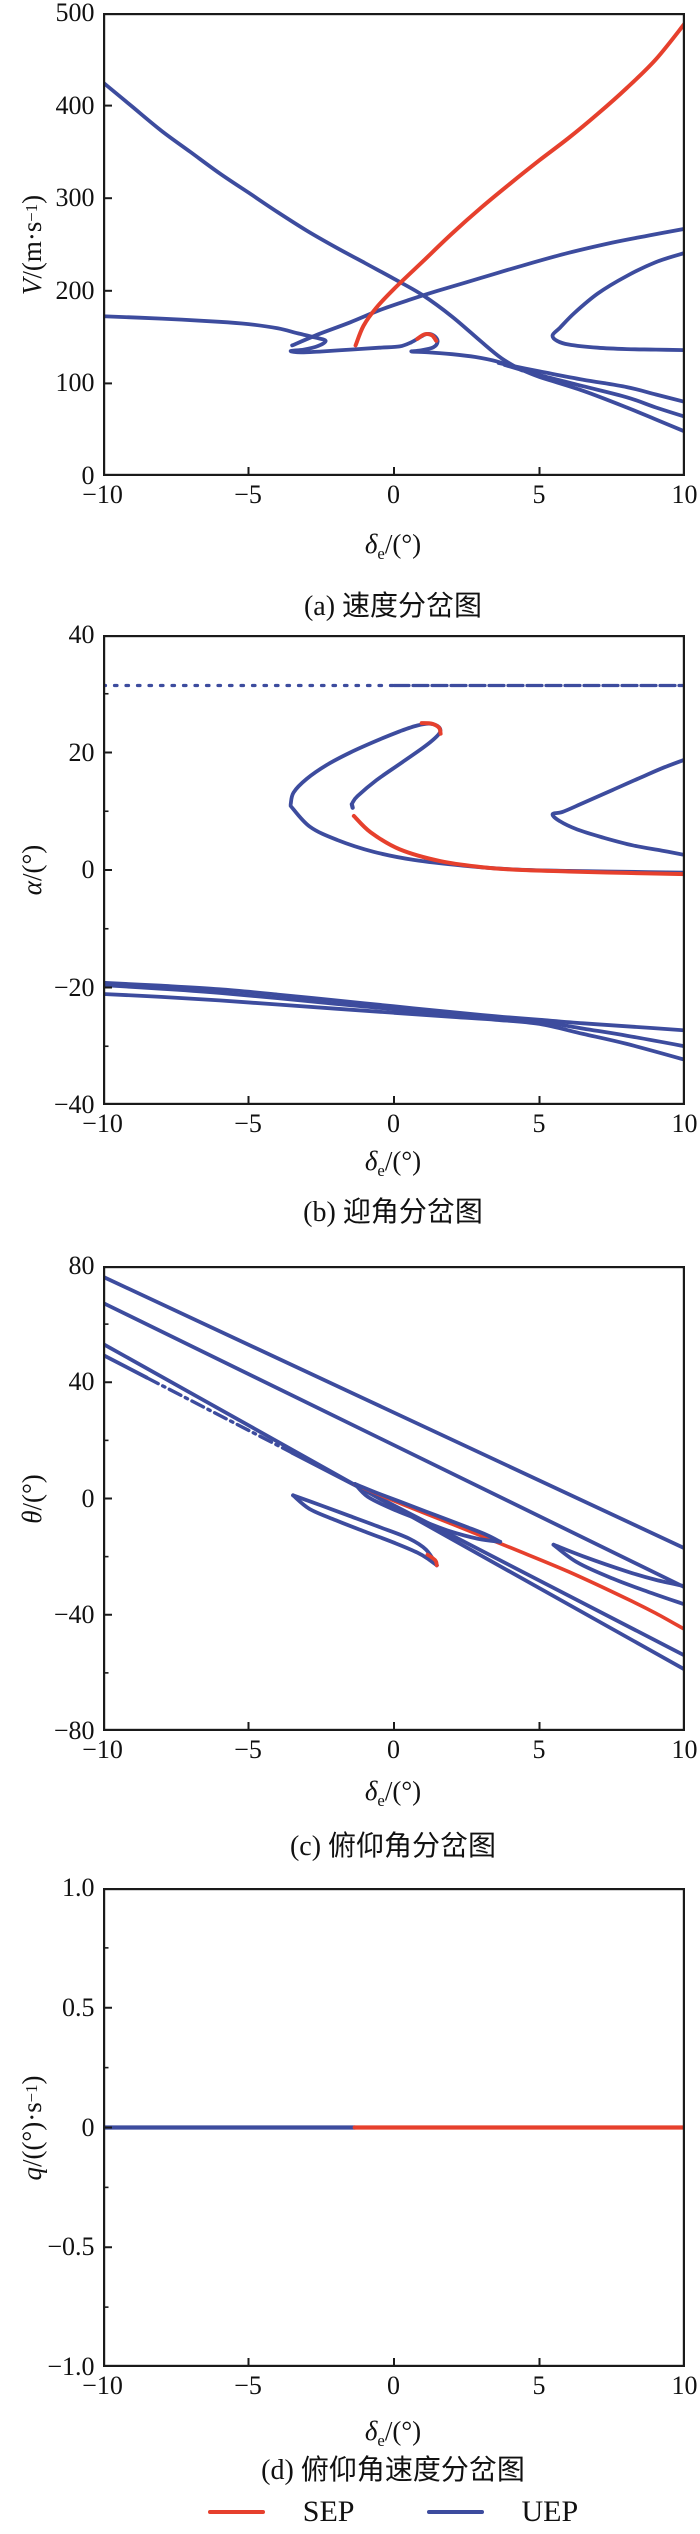 The height and width of the screenshot is (2534, 700). What do you see at coordinates (219, 1415) in the screenshot?
I see `series-uep-line-4-dashdot` at bounding box center [219, 1415].